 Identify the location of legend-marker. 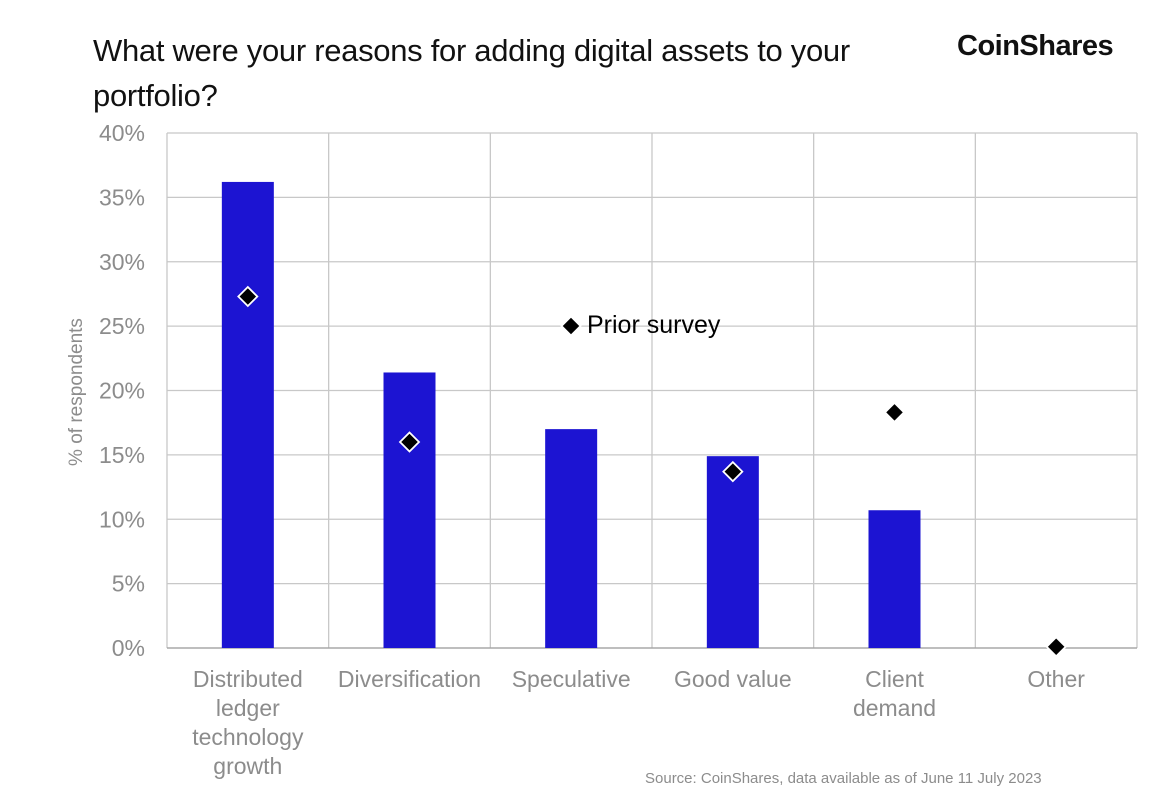
(571, 326).